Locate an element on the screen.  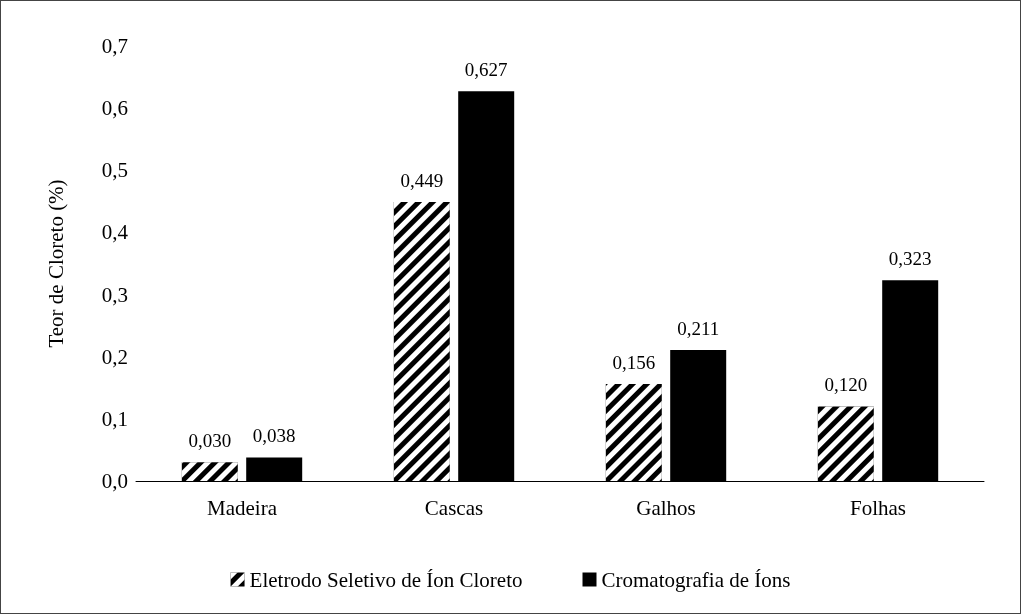
x-tick-label: Folhas is located at coordinates (878, 507).